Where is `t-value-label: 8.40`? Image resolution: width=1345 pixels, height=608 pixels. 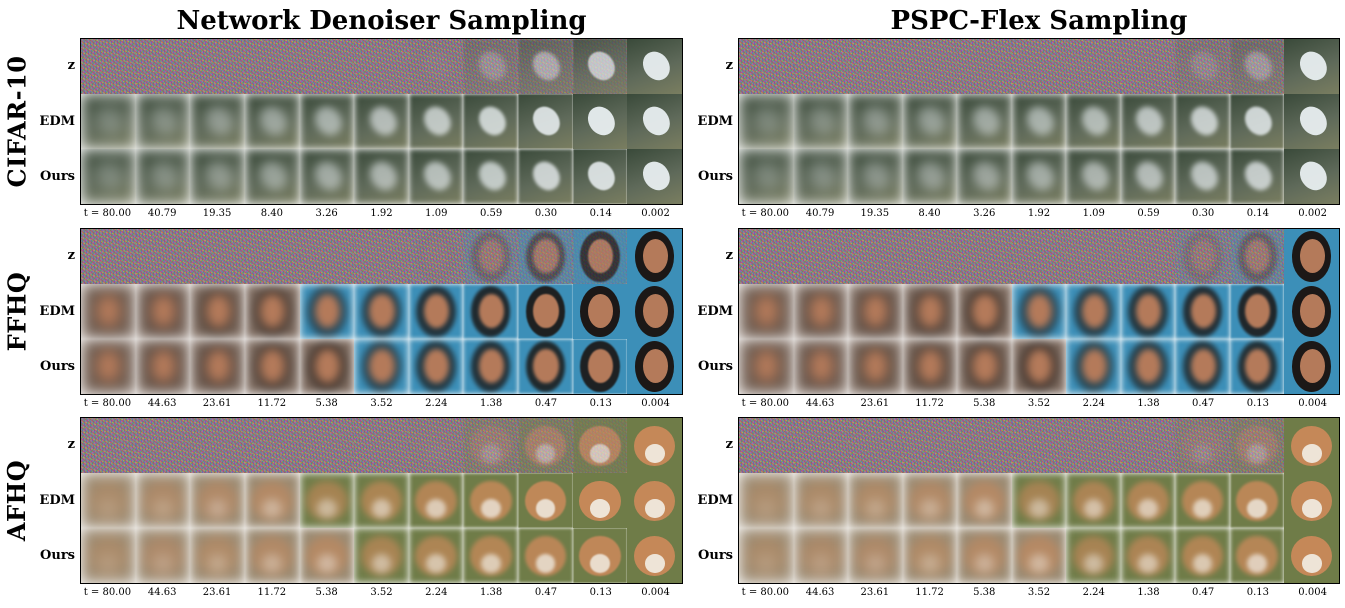
t-value-label: 8.40 is located at coordinates (929, 213).